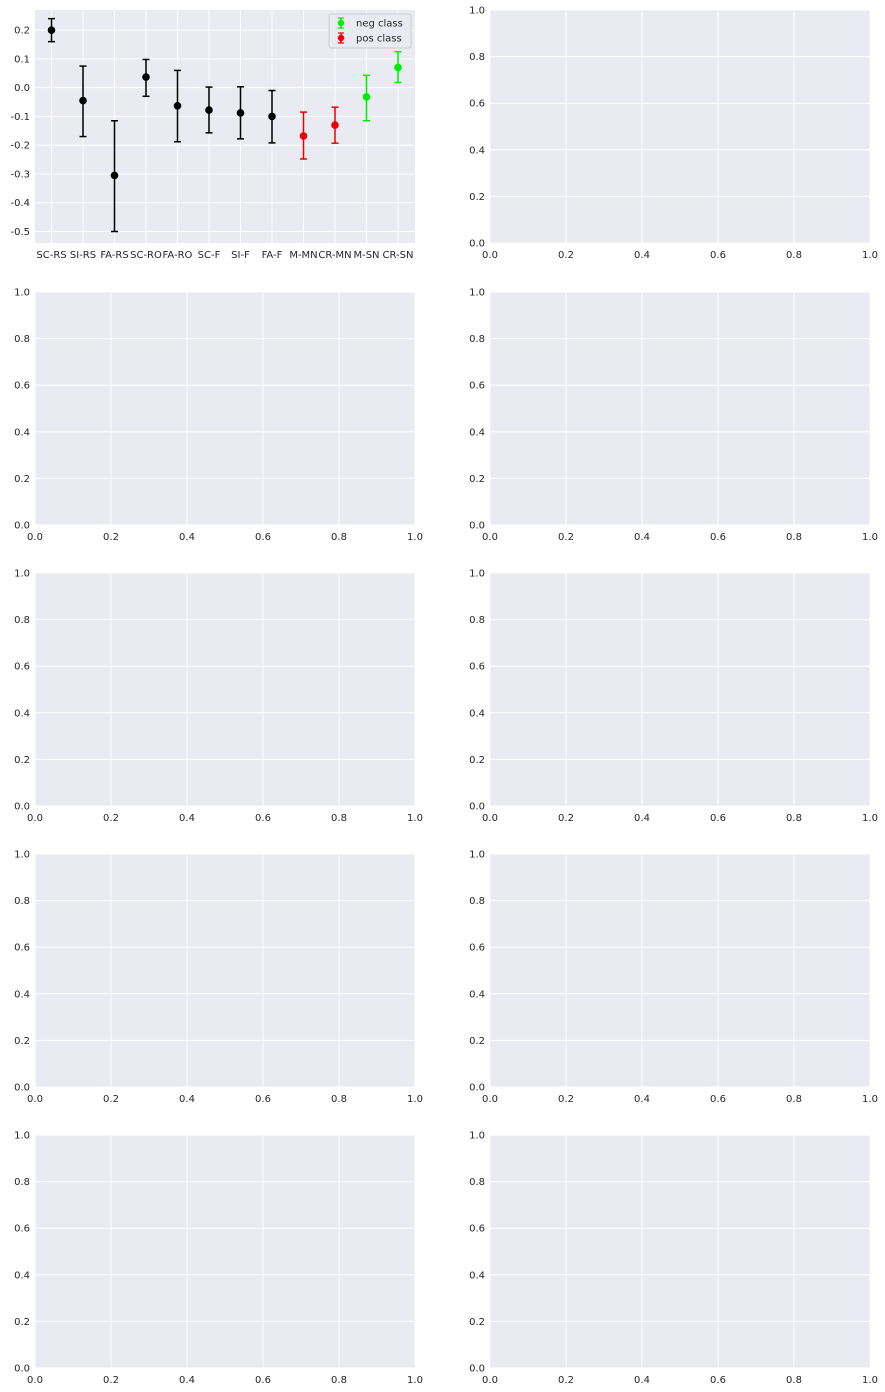 The height and width of the screenshot is (1392, 885). Describe the element at coordinates (240, 255) in the screenshot. I see `x-tick-label: SI-F` at that location.